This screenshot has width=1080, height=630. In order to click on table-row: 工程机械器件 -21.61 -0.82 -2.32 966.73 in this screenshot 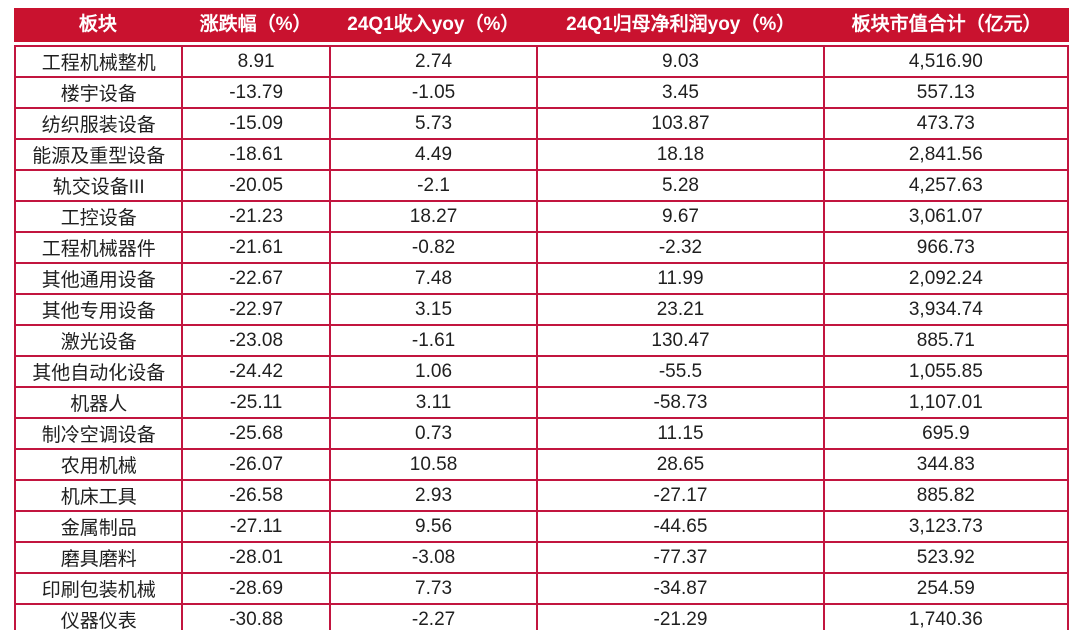, I will do `click(541, 247)`.